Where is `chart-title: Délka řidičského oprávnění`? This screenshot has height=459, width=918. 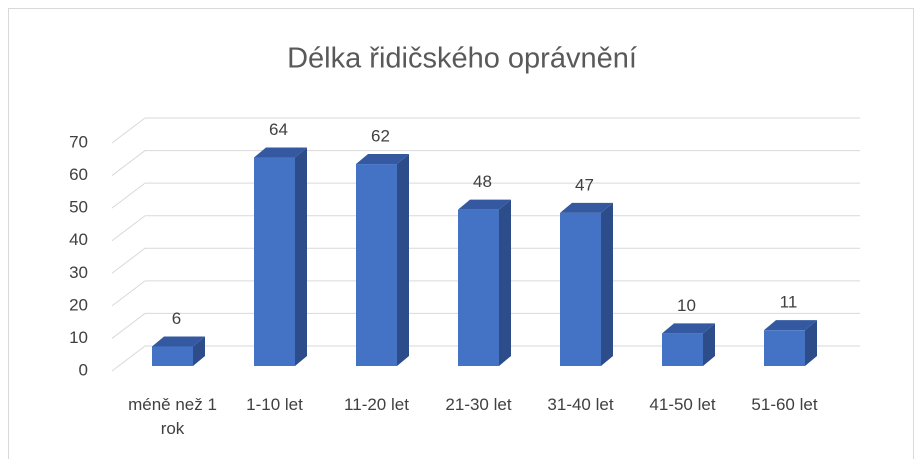
chart-title: Délka řidičského oprávnění is located at coordinates (462, 59).